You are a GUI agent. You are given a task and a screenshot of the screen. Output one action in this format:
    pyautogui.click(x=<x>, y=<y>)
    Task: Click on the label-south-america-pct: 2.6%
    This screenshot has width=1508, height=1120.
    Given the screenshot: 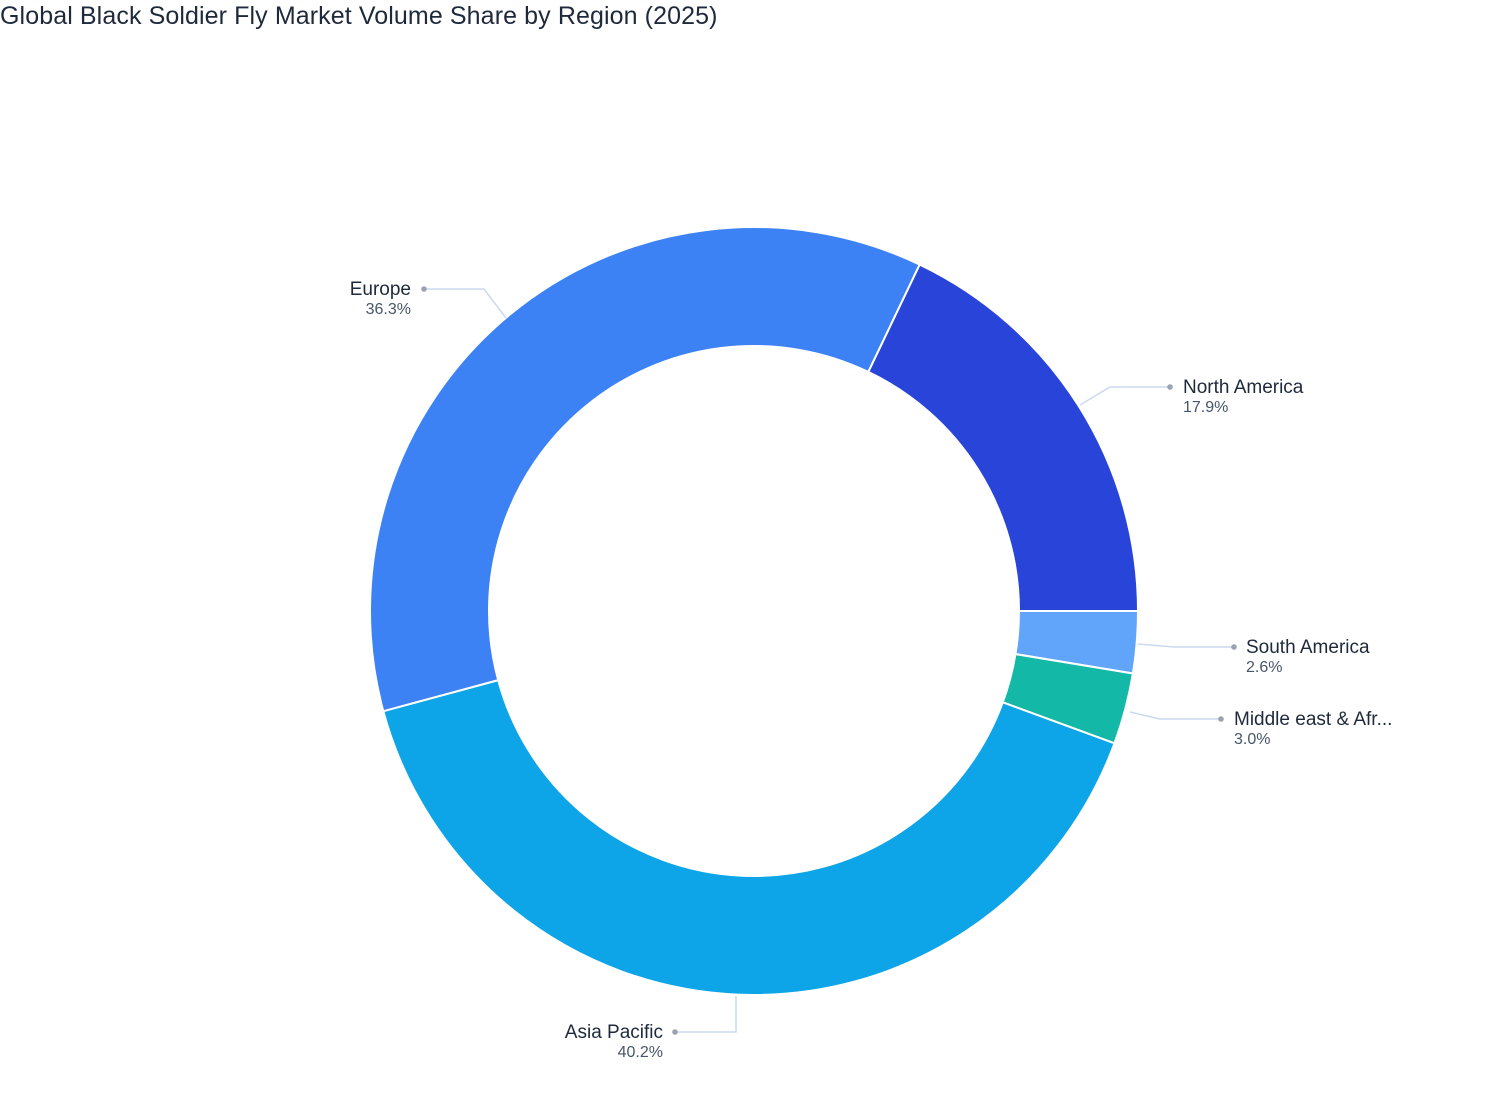 What is the action you would take?
    pyautogui.click(x=1264, y=667)
    